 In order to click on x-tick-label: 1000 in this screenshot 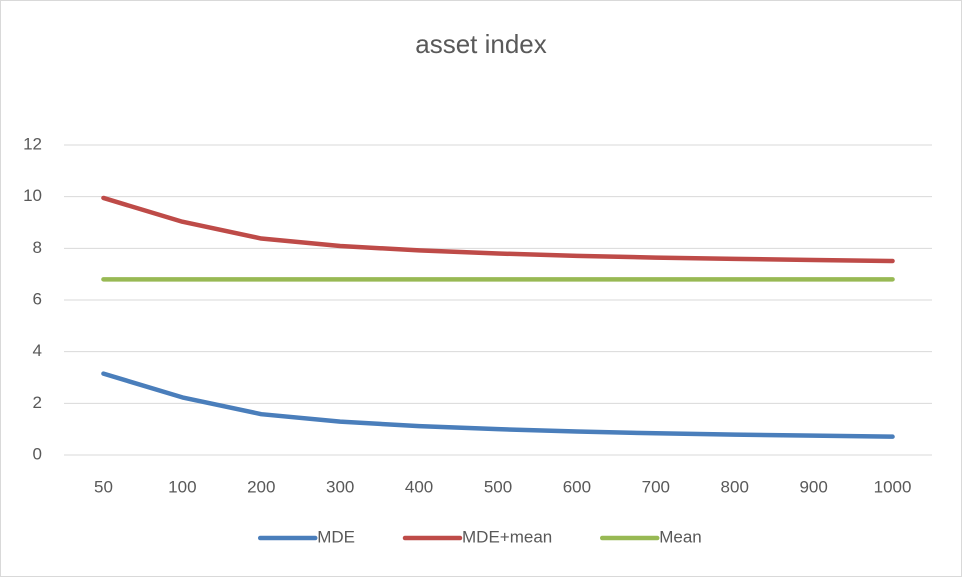, I will do `click(893, 486)`.